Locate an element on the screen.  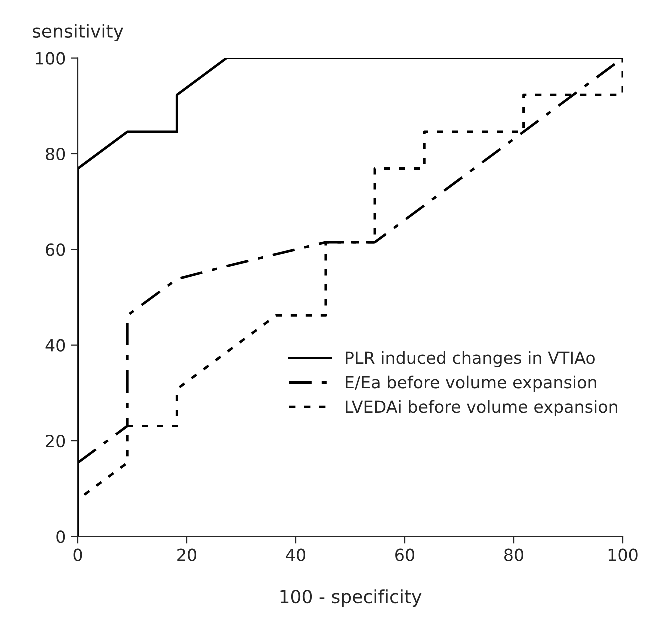
x-axis-title: 100 - specificity is located at coordinates (351, 599).